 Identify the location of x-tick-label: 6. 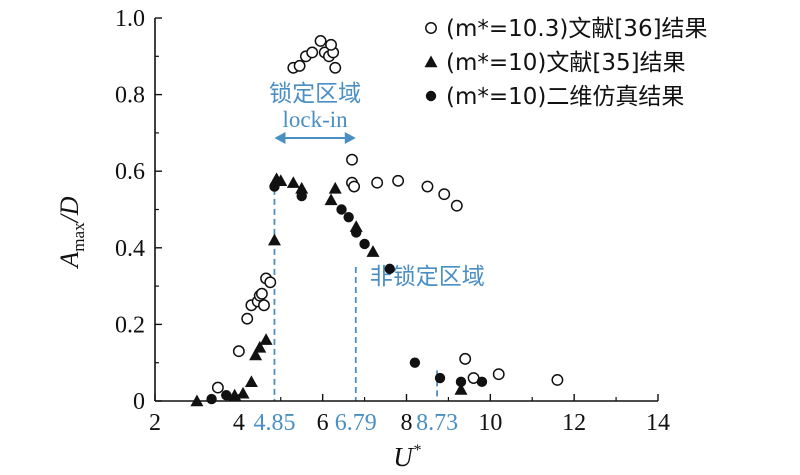
(323, 423).